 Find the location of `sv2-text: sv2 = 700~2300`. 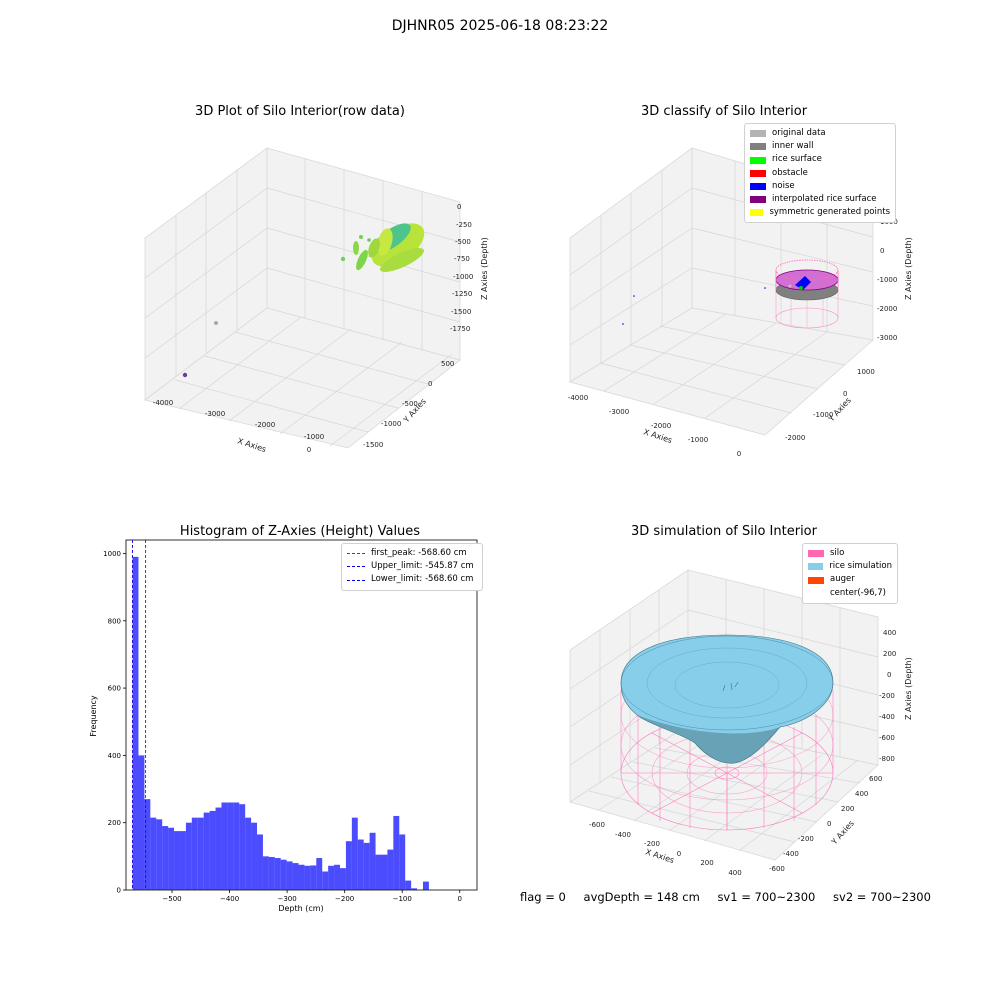

sv2-text: sv2 = 700~2300 is located at coordinates (882, 897).